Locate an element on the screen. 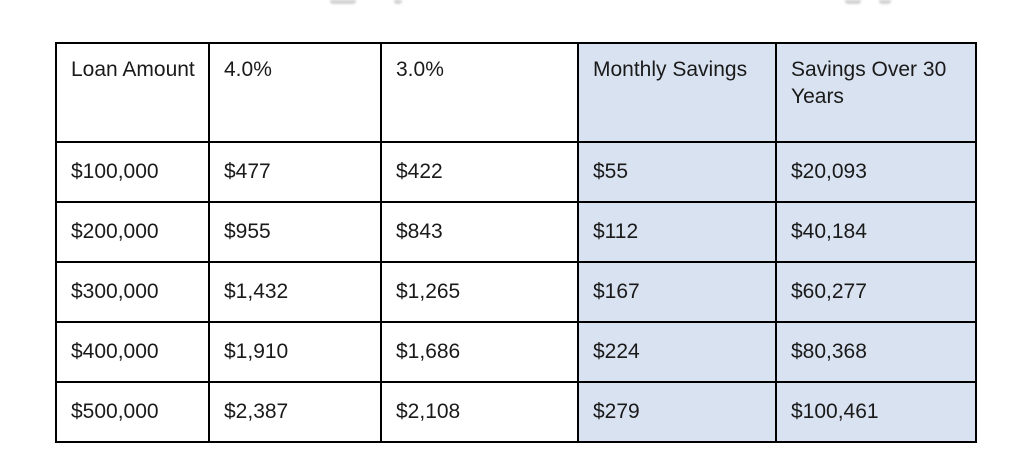  cell-monthly-savings: $112 is located at coordinates (677, 232).